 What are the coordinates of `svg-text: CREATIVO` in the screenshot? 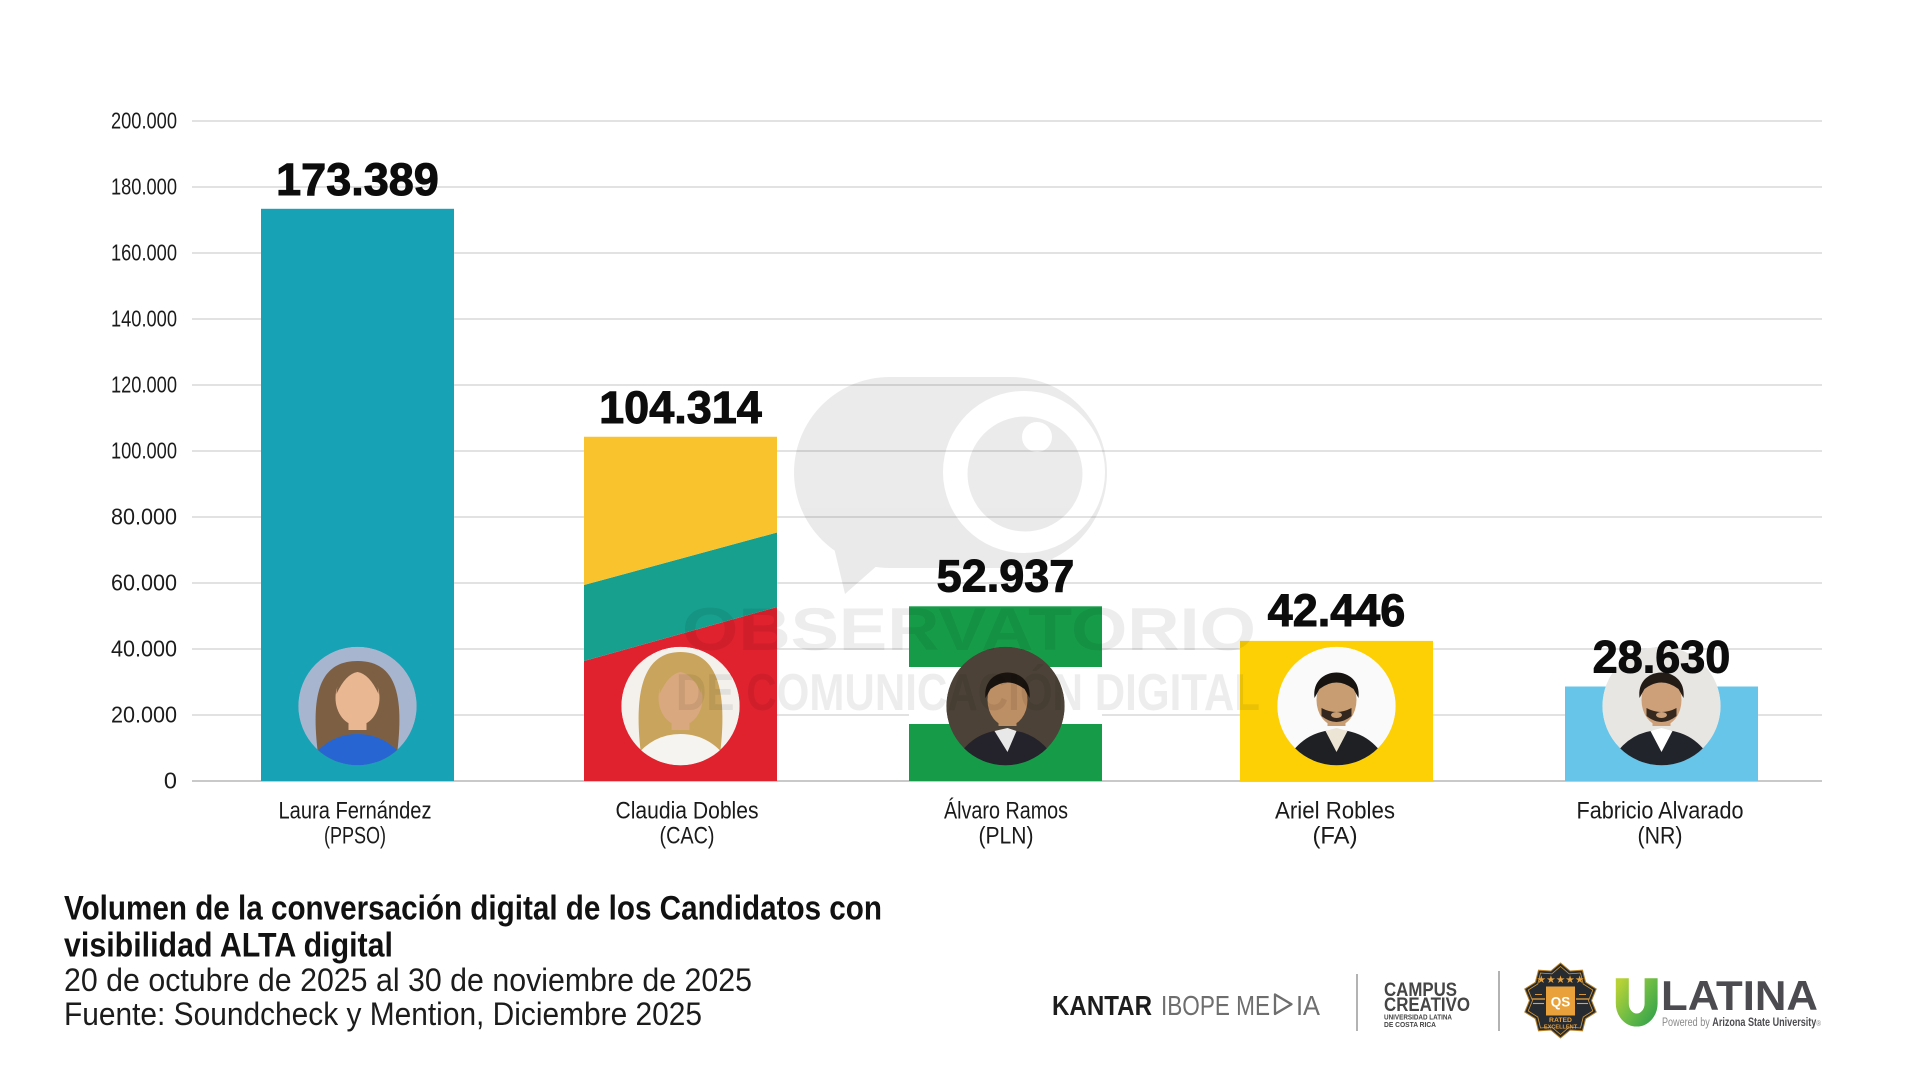 It's located at (1427, 1005).